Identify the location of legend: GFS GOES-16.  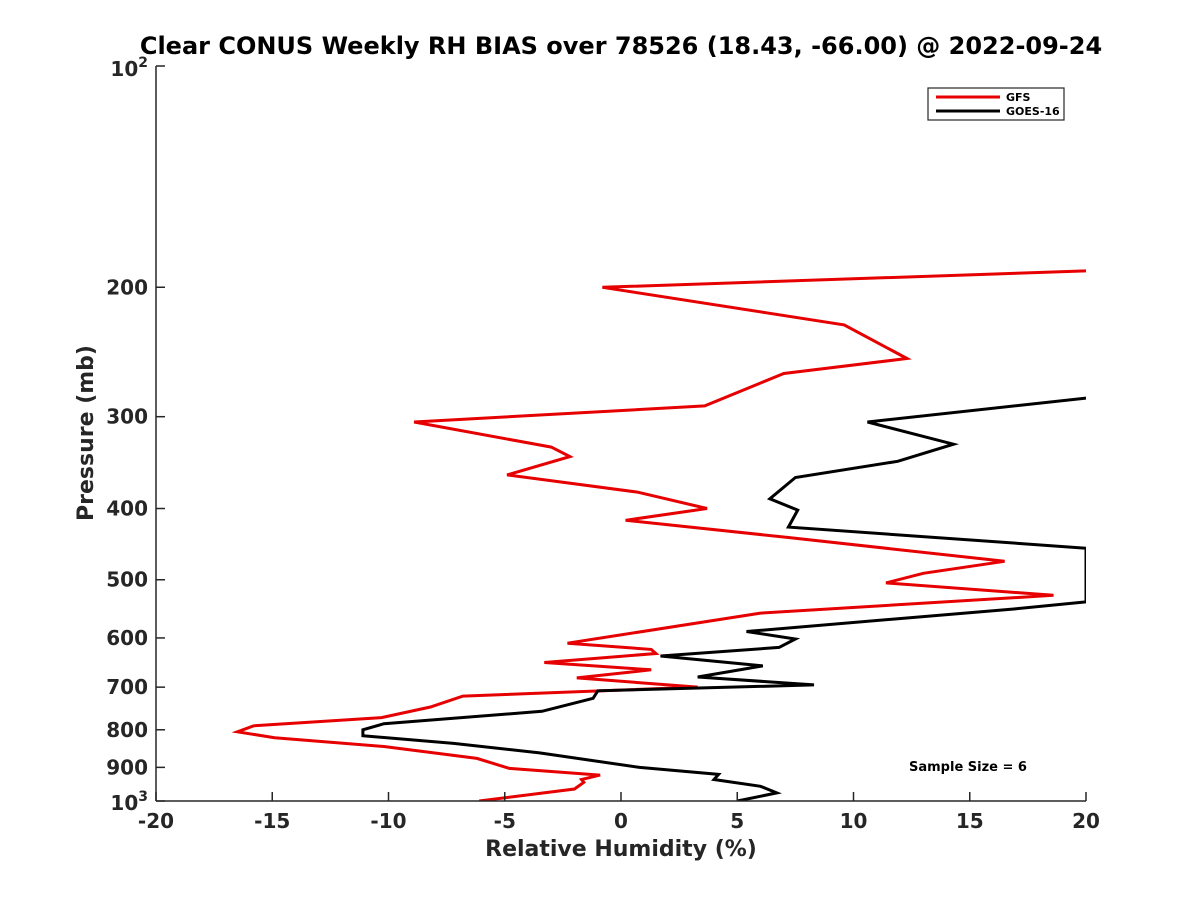
(996, 104).